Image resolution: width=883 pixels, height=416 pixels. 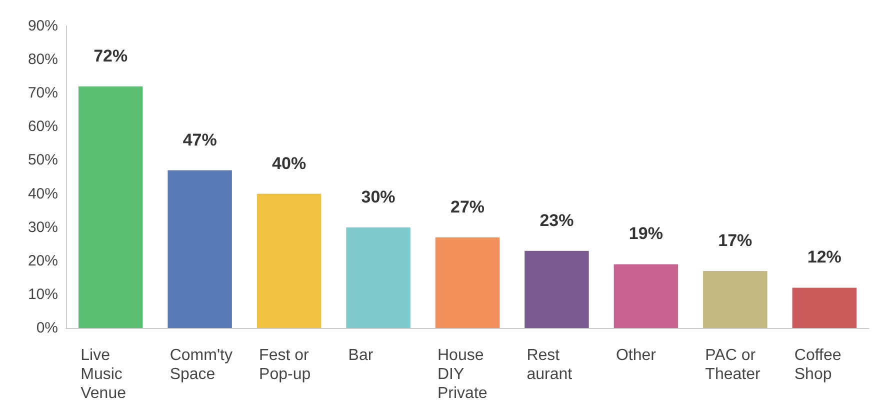 What do you see at coordinates (43, 227) in the screenshot?
I see `y-tick-label: 30%` at bounding box center [43, 227].